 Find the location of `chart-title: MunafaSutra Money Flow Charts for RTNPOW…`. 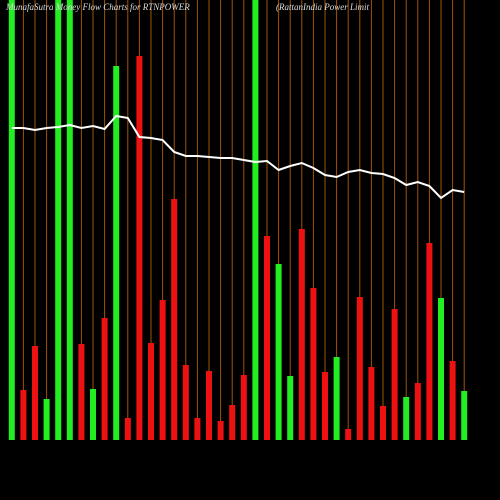

chart-title: MunafaSutra Money Flow Charts for RTNPOW… is located at coordinates (97, 7).